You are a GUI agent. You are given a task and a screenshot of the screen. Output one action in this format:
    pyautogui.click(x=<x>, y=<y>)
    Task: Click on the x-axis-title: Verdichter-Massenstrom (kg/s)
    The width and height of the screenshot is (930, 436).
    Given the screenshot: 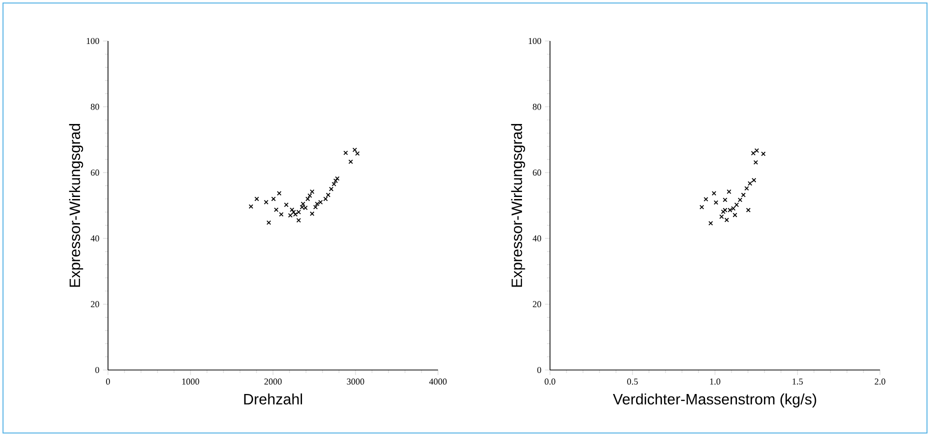 What is the action you would take?
    pyautogui.click(x=714, y=401)
    